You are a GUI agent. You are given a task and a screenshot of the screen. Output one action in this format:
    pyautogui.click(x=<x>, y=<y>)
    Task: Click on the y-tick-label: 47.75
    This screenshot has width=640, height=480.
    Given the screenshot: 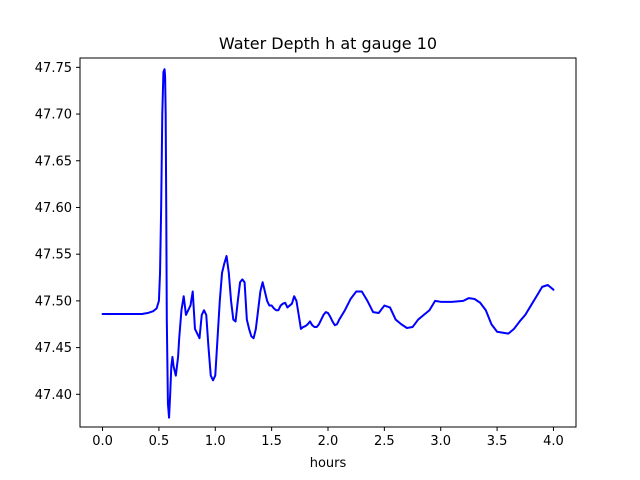 What is the action you would take?
    pyautogui.click(x=53, y=68)
    